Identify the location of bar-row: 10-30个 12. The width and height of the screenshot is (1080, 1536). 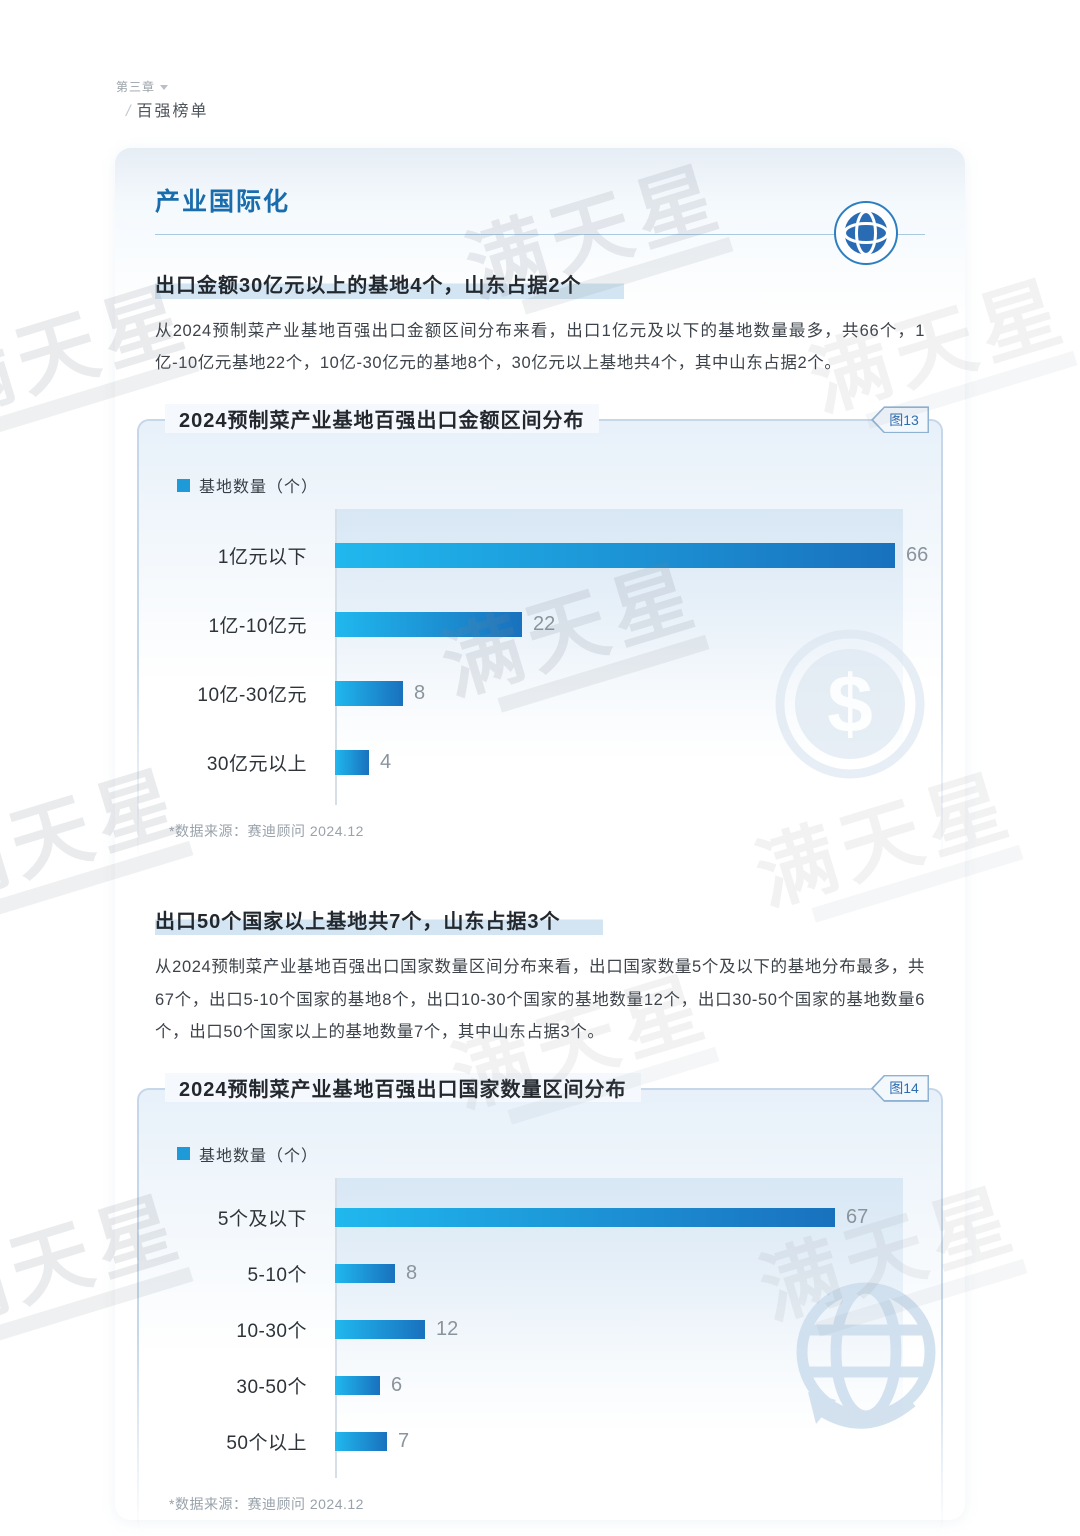
(540, 1330).